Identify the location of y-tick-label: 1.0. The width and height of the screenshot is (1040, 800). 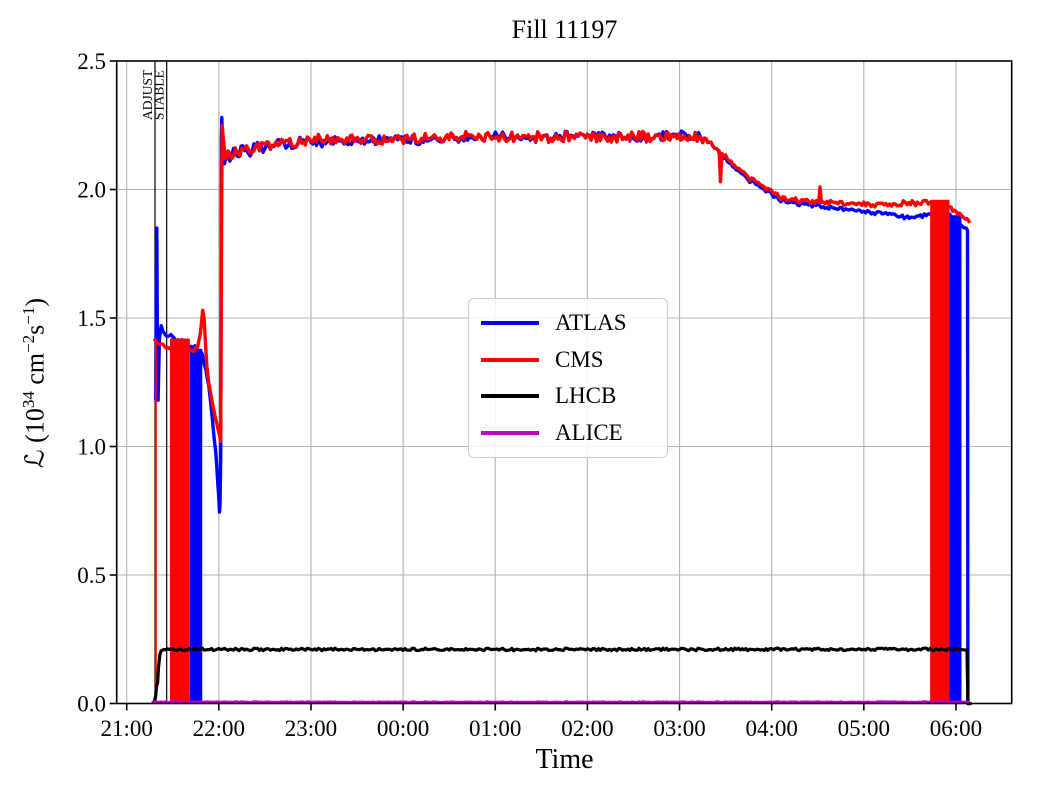
(91, 447).